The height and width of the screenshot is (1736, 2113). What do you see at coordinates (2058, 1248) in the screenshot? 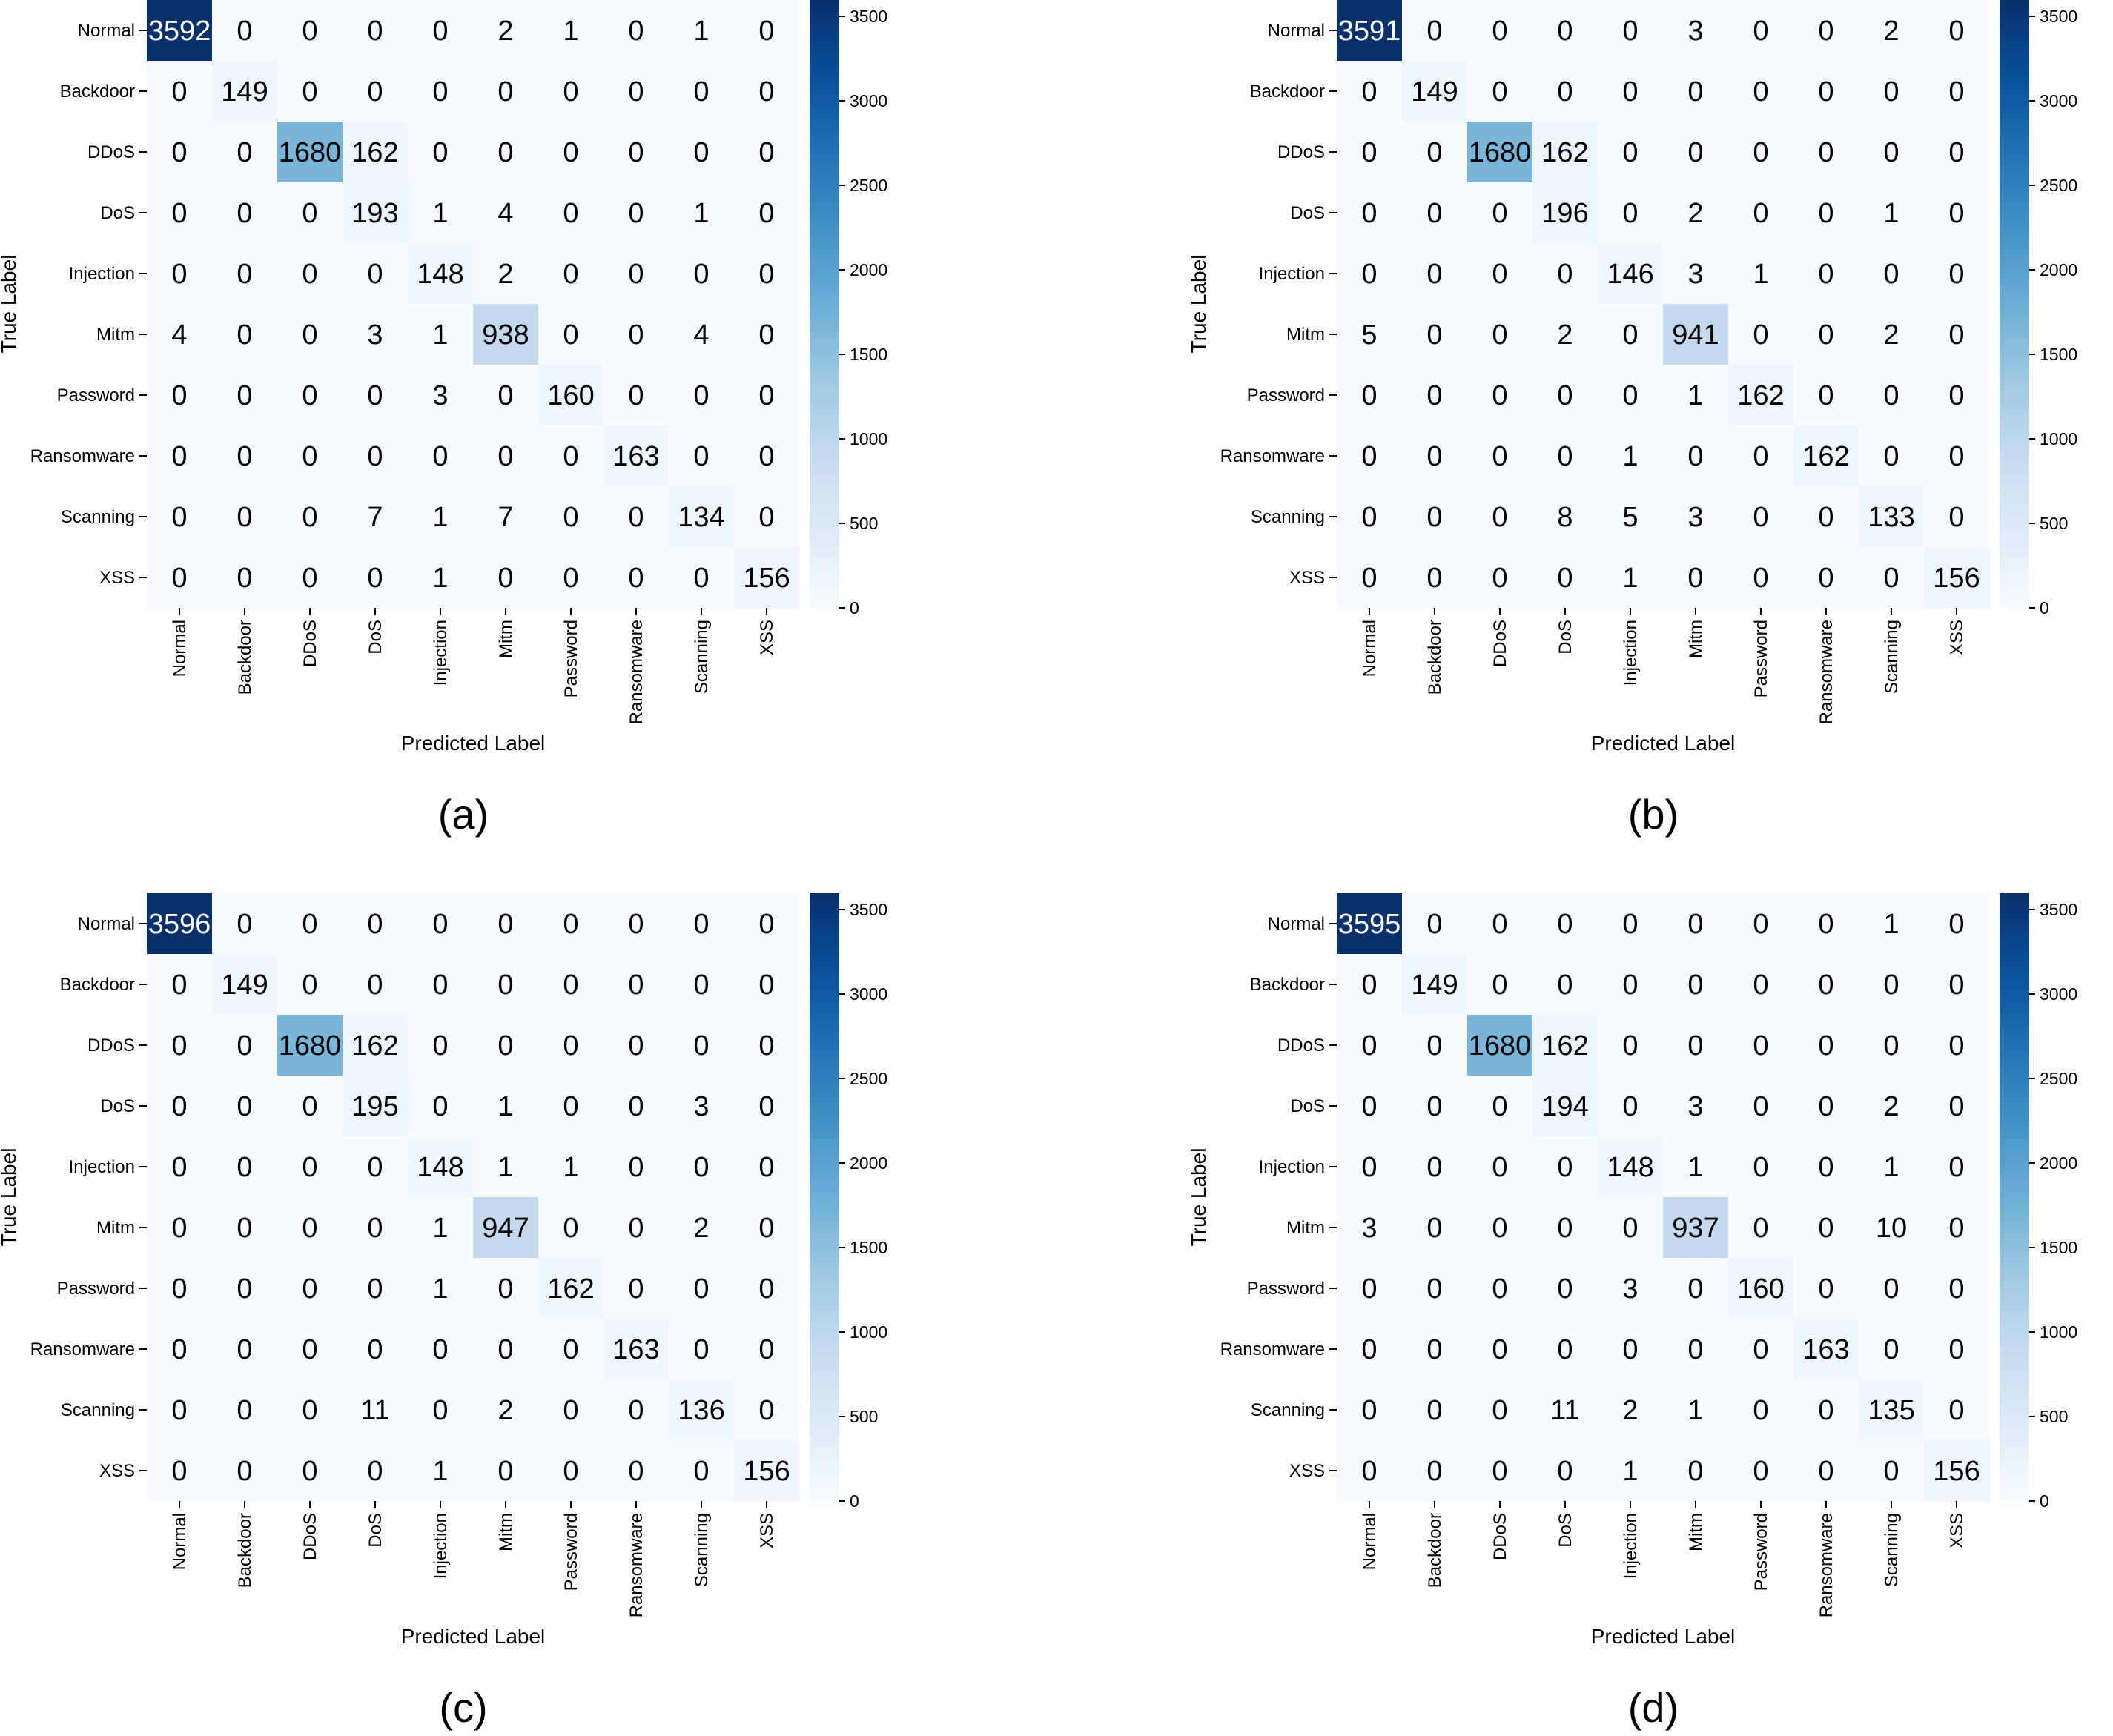
I see `colorbar-tick-label: 1500` at bounding box center [2058, 1248].